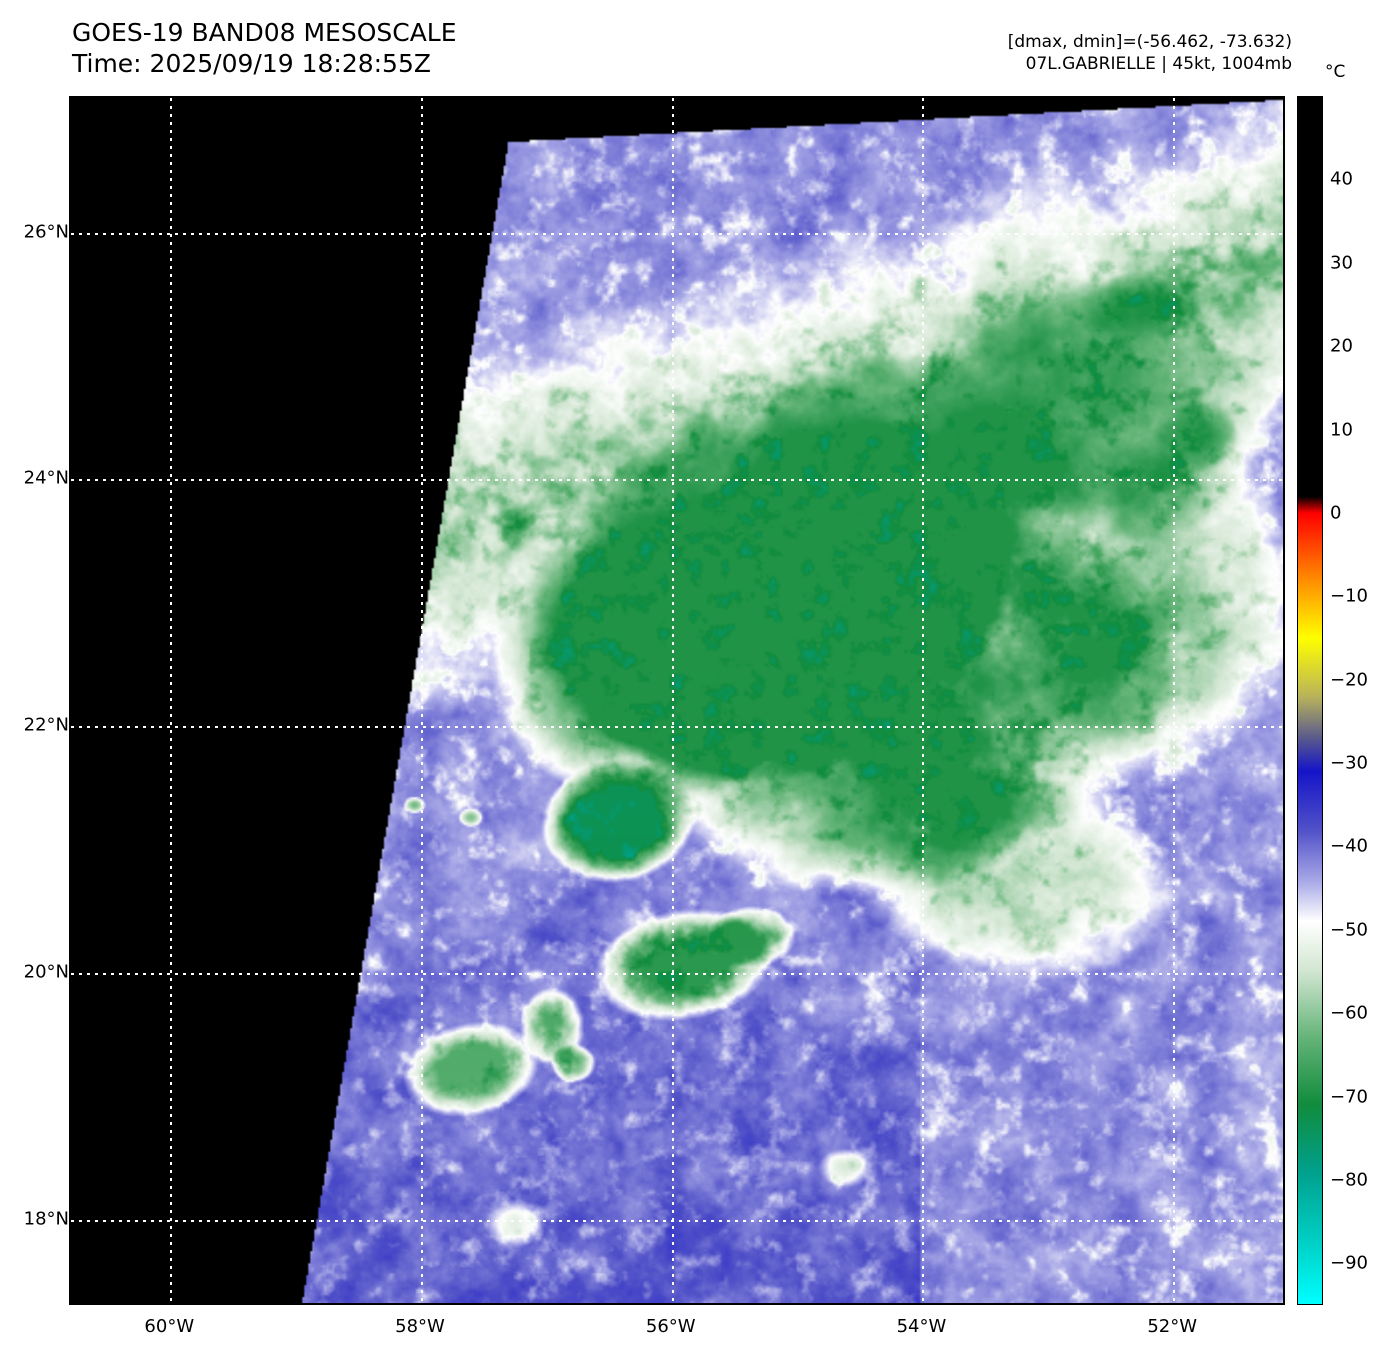  I want to click on colorbar-tick--60: −60, so click(1349, 1013).